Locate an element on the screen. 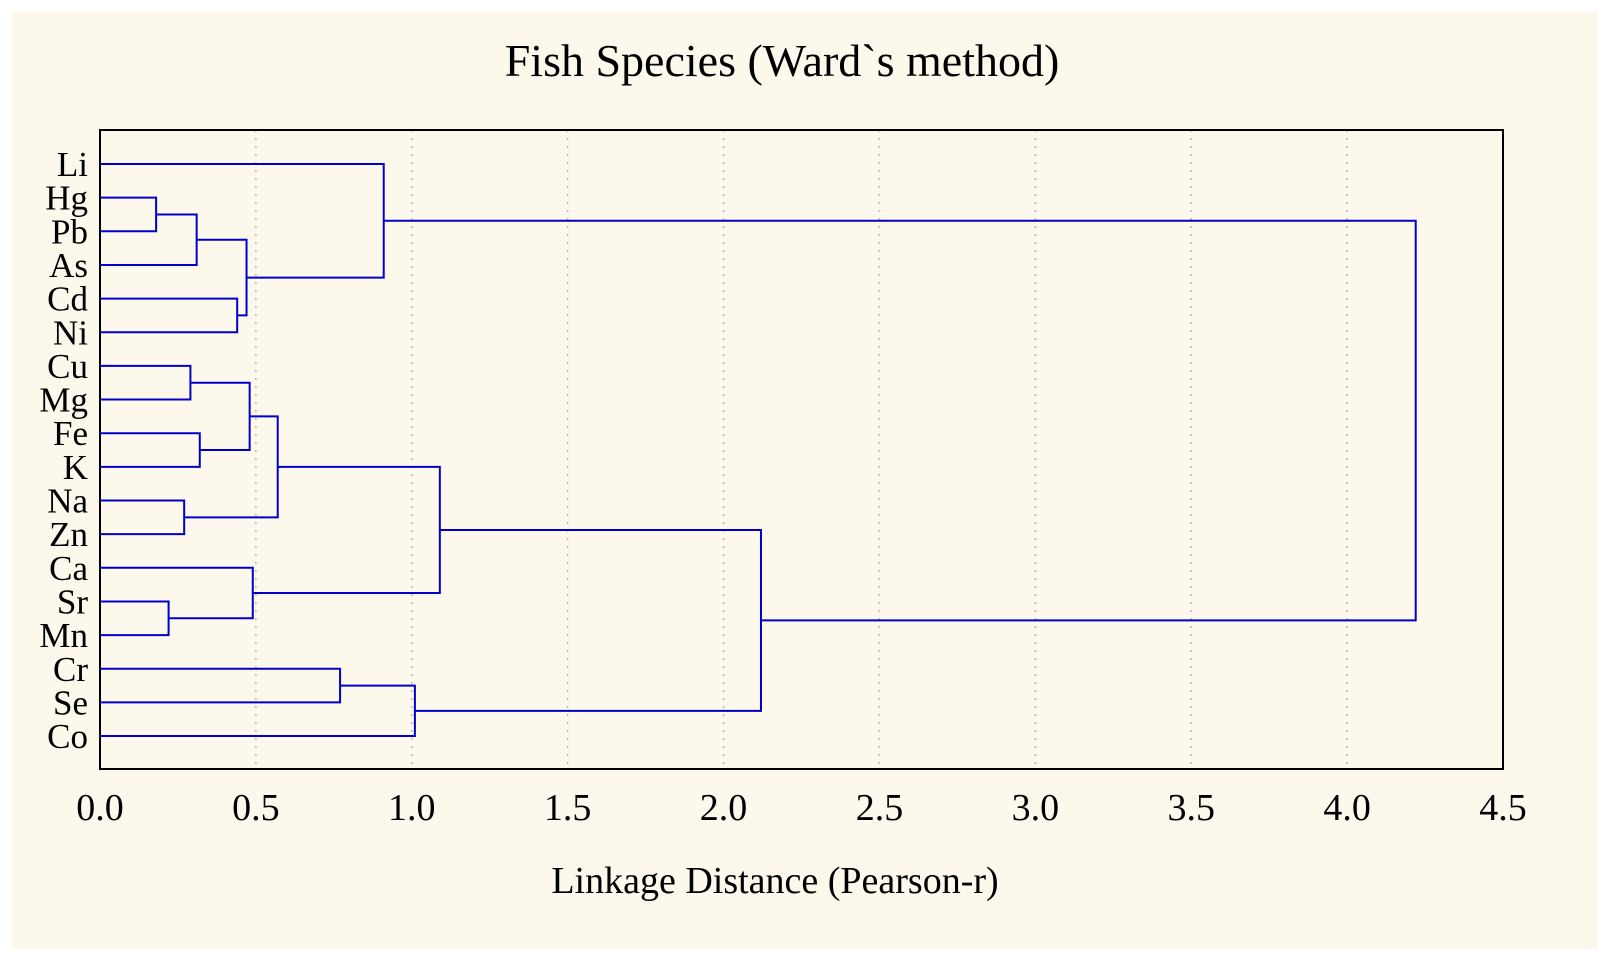 This screenshot has width=1610, height=961. leaf-label: Pb is located at coordinates (69, 231).